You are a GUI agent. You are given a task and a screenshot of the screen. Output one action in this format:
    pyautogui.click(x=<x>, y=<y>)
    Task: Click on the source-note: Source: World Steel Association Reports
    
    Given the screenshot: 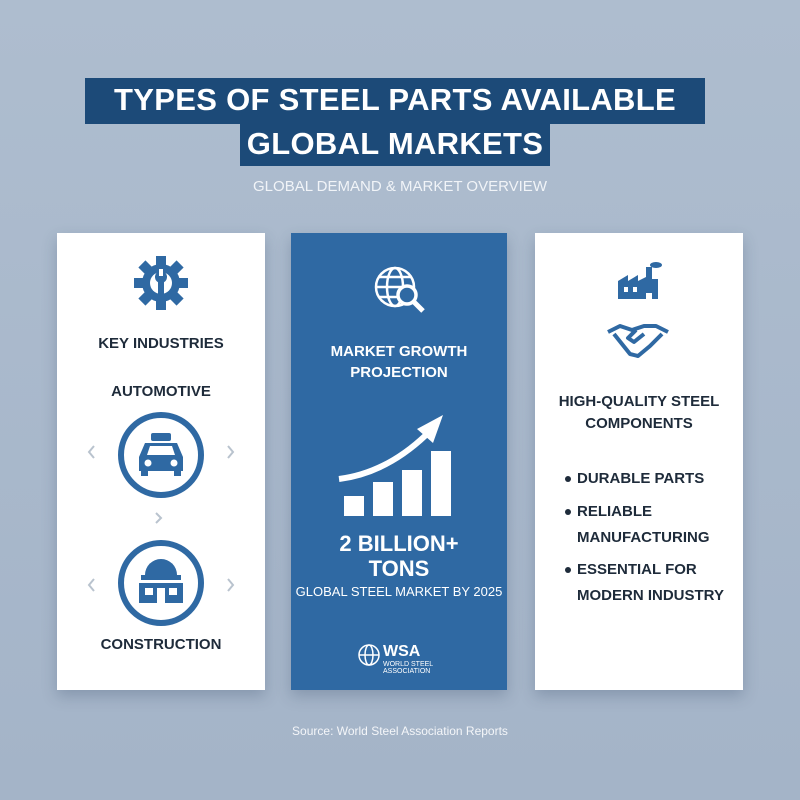 What is the action you would take?
    pyautogui.click(x=400, y=731)
    